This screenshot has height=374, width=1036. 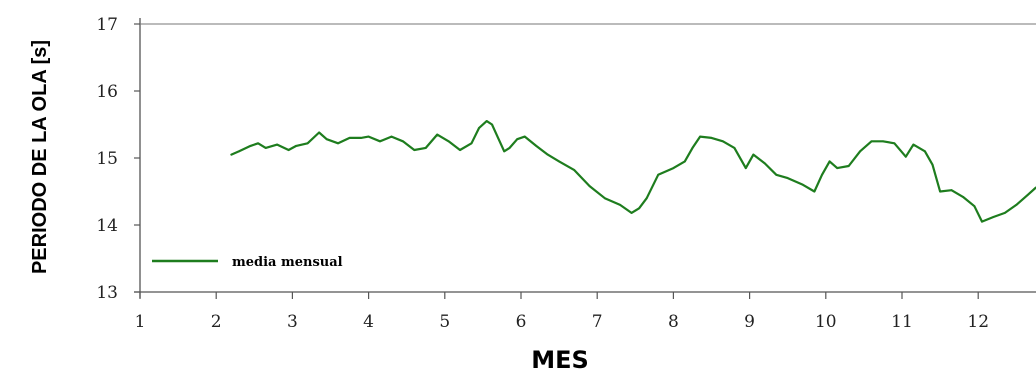 What do you see at coordinates (826, 322) in the screenshot?
I see `x-tick-label: 10` at bounding box center [826, 322].